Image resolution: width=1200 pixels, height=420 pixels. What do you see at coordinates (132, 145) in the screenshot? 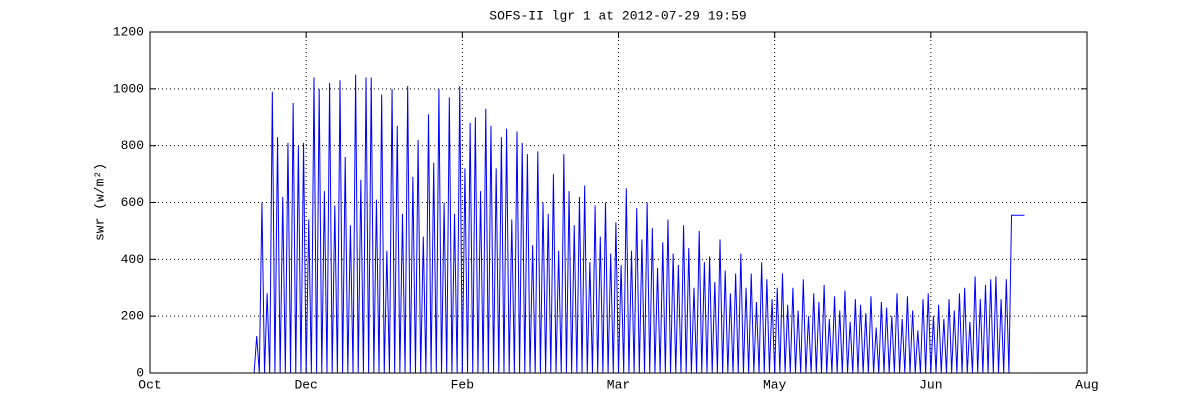
I see `y-tick-label: 800` at bounding box center [132, 145].